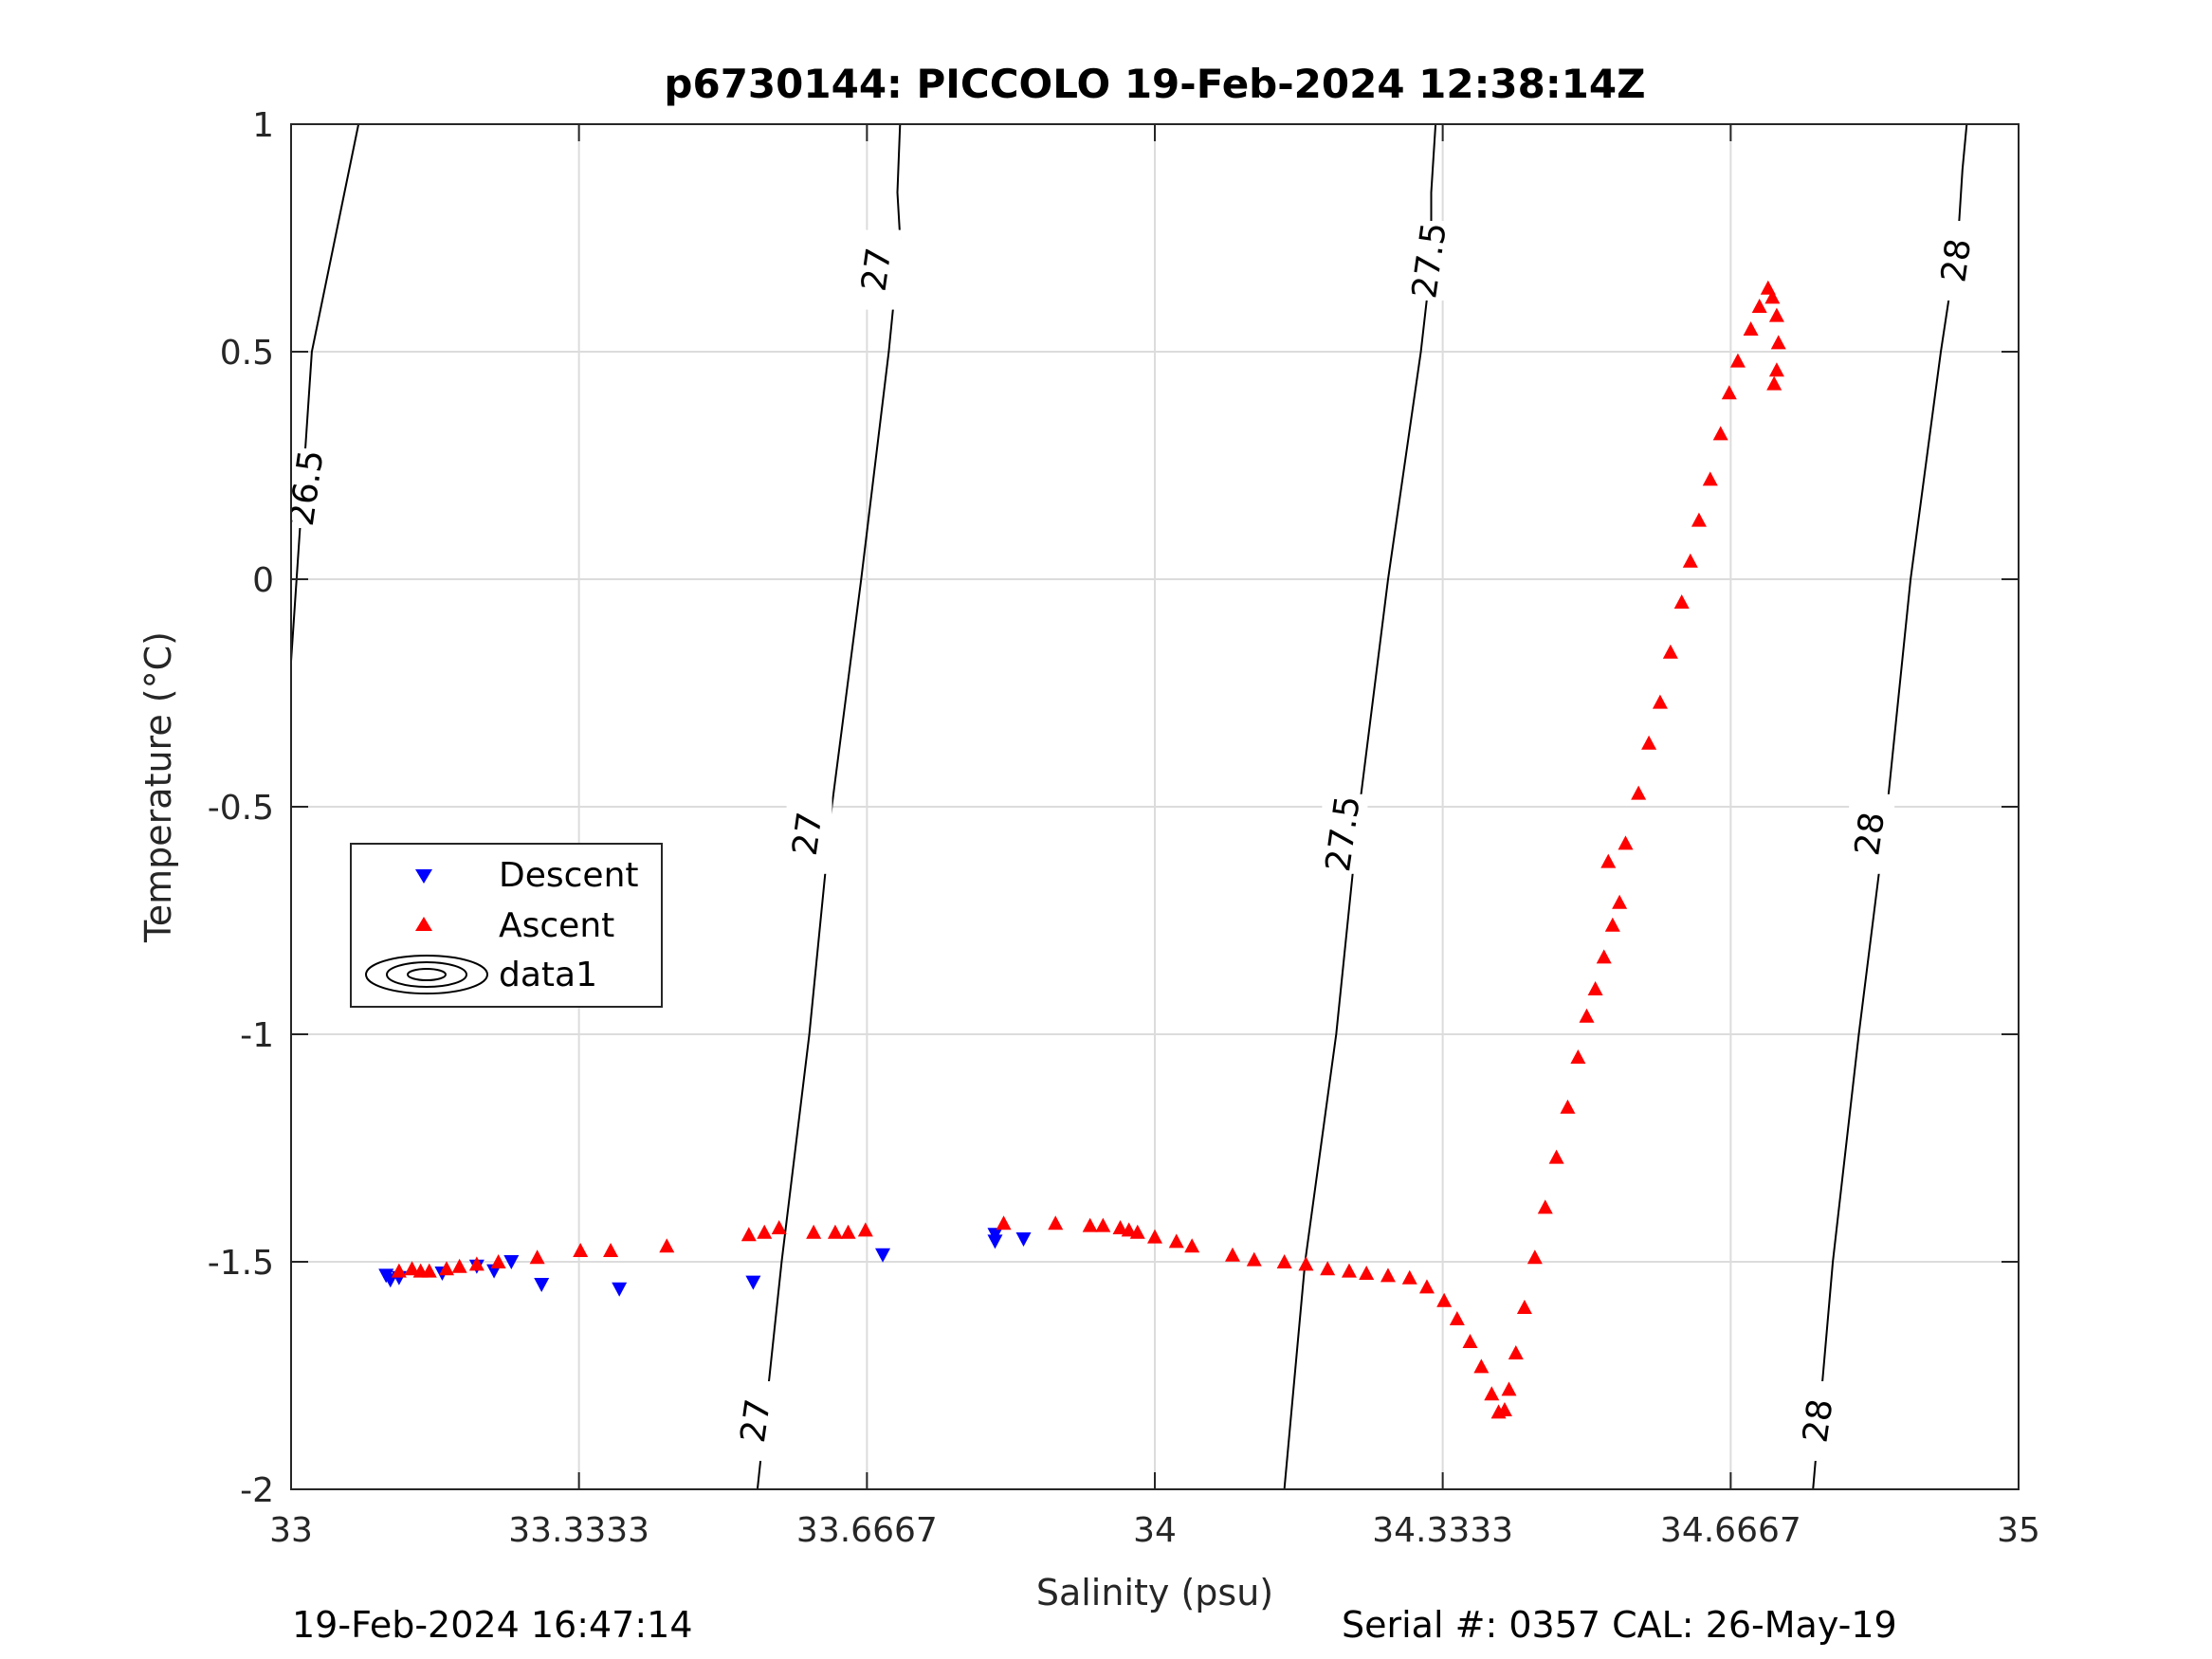 The width and height of the screenshot is (2212, 1659). I want to click on legend-box, so click(506, 925).